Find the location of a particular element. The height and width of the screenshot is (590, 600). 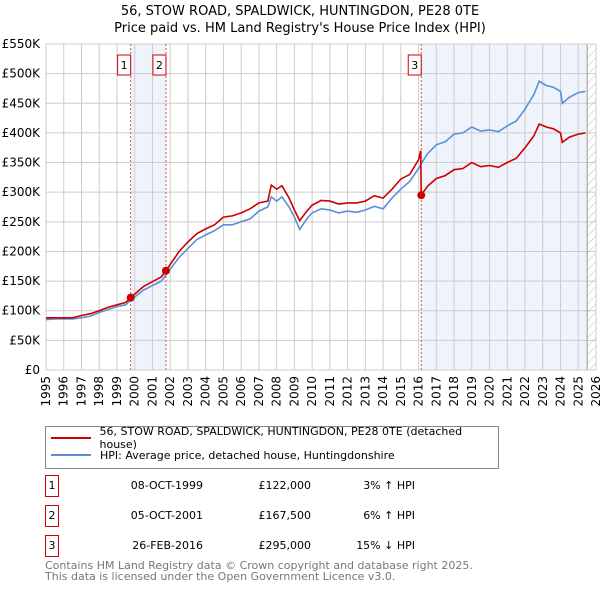

y-tick-label: £200K is located at coordinates (22, 251).